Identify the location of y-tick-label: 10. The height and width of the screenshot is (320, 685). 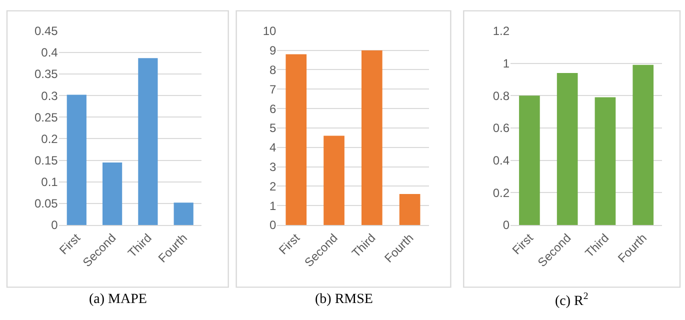
(269, 31).